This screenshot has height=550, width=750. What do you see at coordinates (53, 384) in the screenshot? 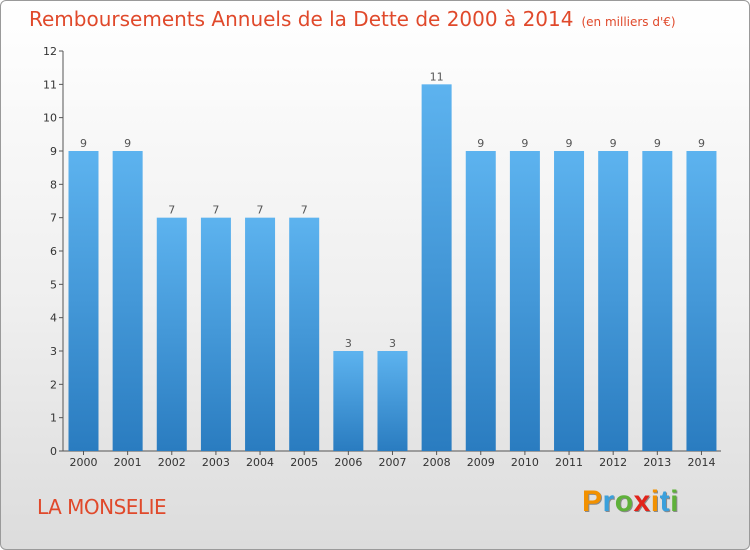
I see `y-tick-label: 2` at bounding box center [53, 384].